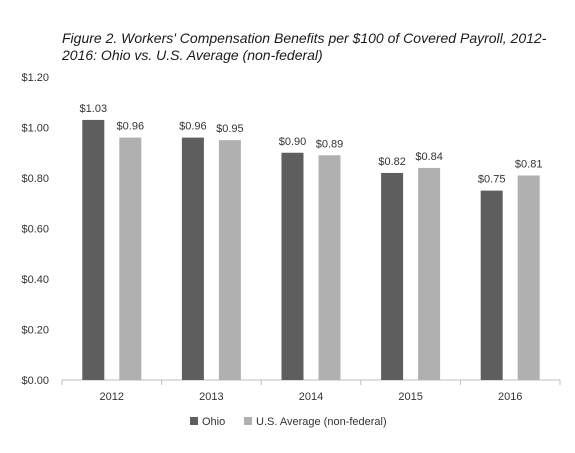 Image resolution: width=575 pixels, height=453 pixels. I want to click on bar-ohio-2015, so click(392, 276).